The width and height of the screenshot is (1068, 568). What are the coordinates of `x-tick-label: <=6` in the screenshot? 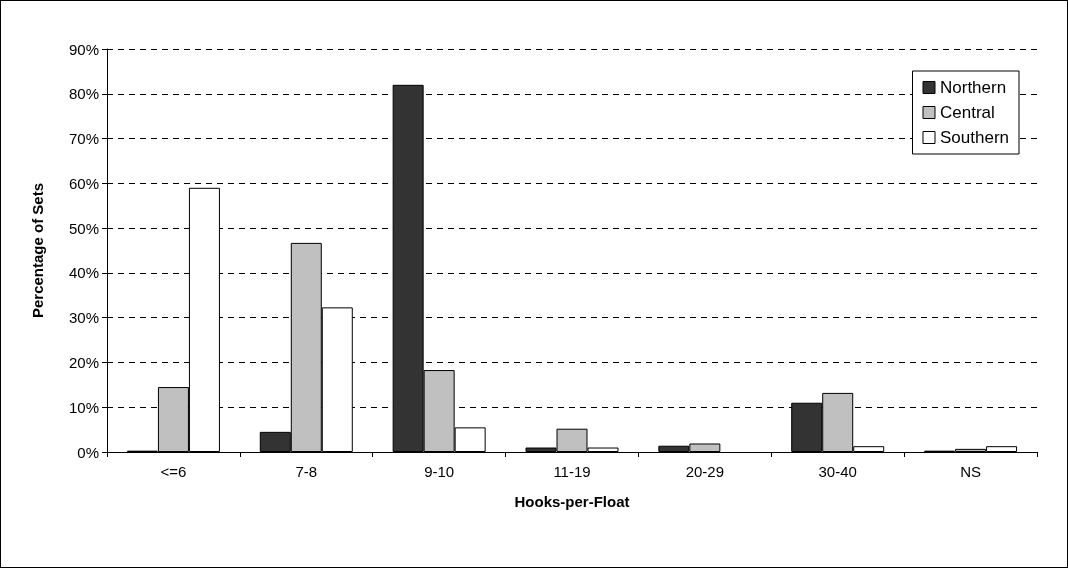 It's located at (173, 471).